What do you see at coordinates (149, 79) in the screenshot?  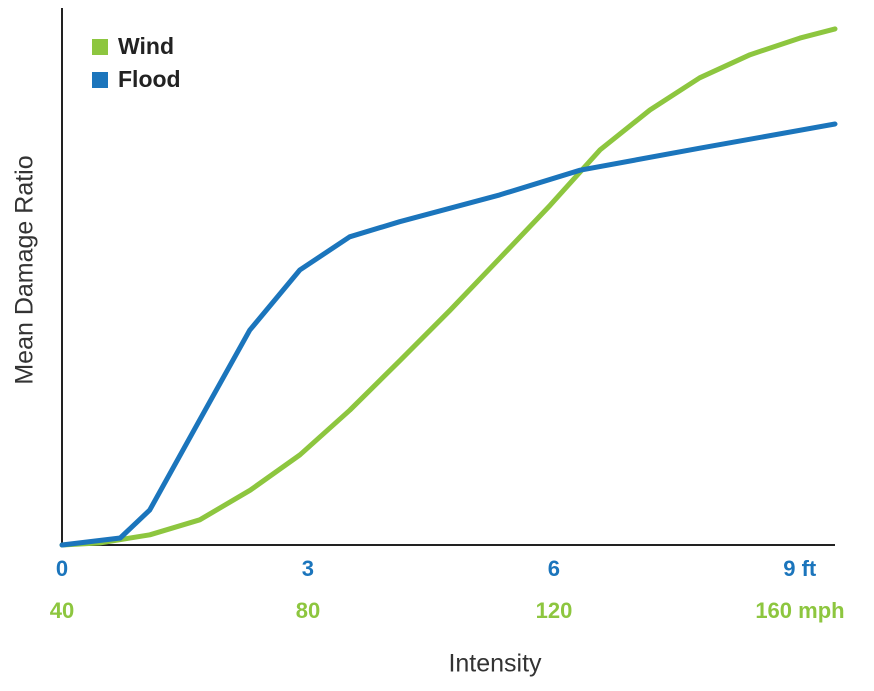 I see `legend-label: Flood` at bounding box center [149, 79].